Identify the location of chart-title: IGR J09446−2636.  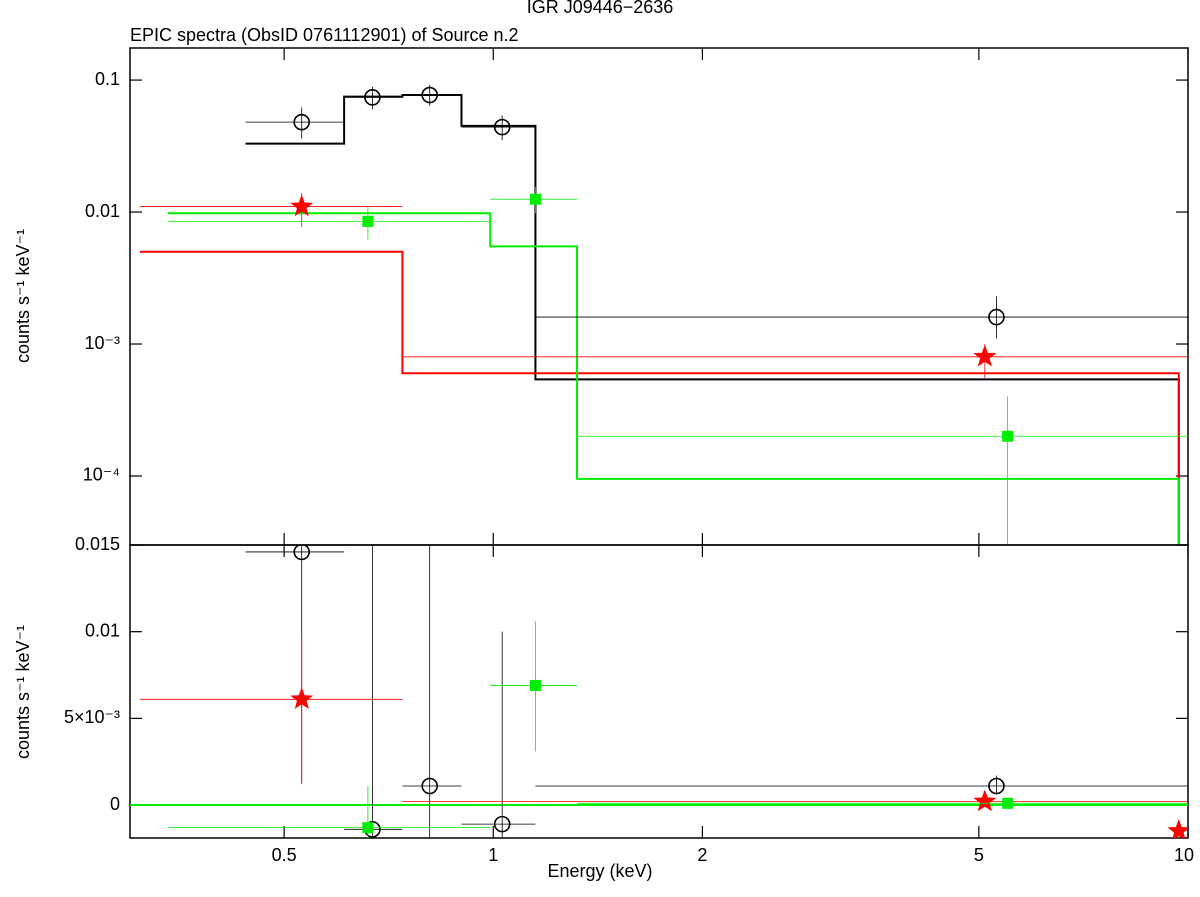
(600, 8).